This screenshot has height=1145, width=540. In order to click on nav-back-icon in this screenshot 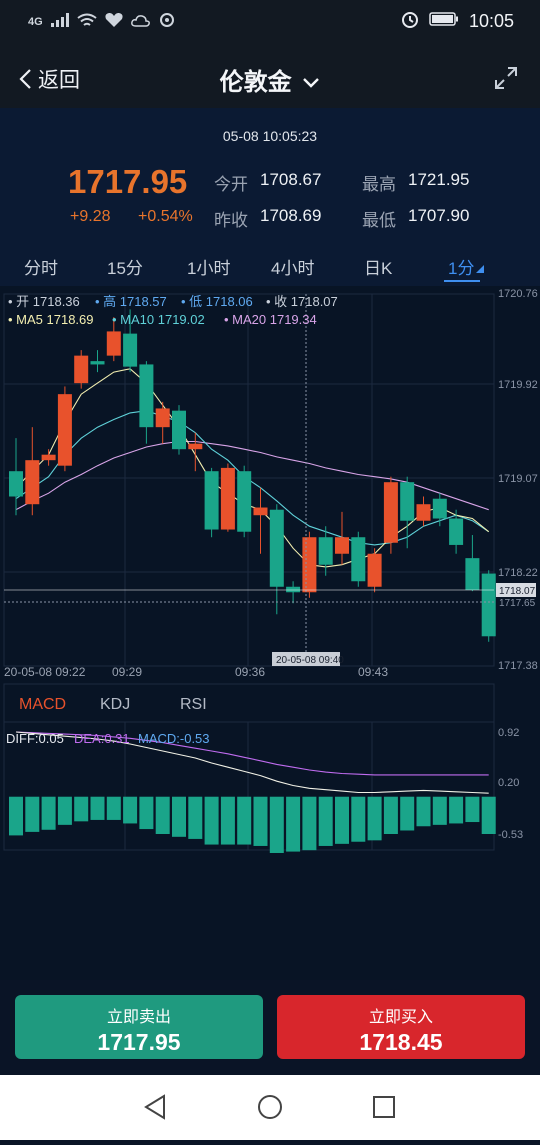, I will do `click(154, 1107)`.